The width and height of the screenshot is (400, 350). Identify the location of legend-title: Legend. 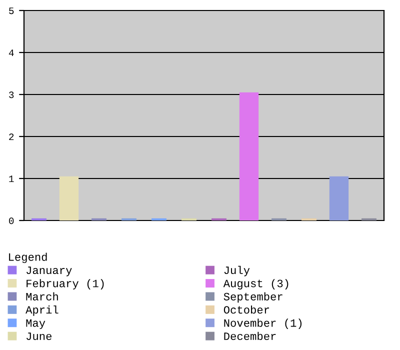
(28, 258).